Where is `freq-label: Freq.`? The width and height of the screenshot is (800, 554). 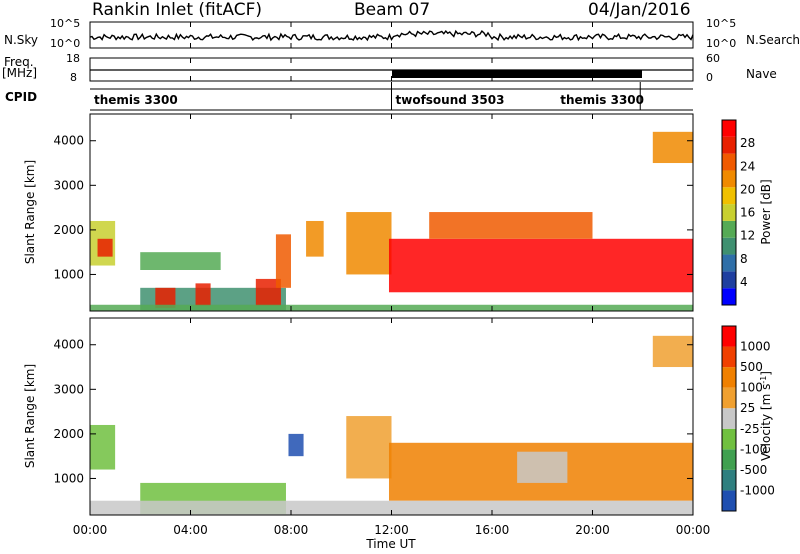
freq-label: Freq. is located at coordinates (19, 62).